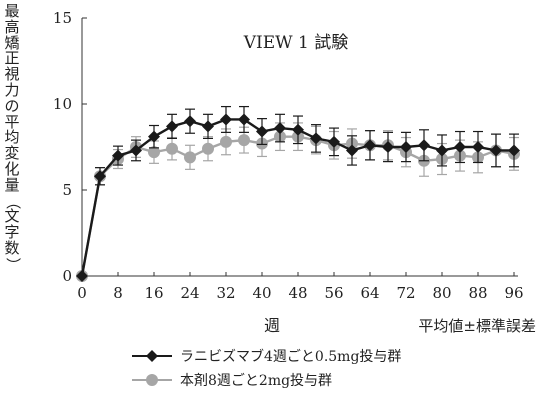 The width and height of the screenshot is (544, 394). What do you see at coordinates (12, 247) in the screenshot?
I see `y-label-char: 数` at bounding box center [12, 247].